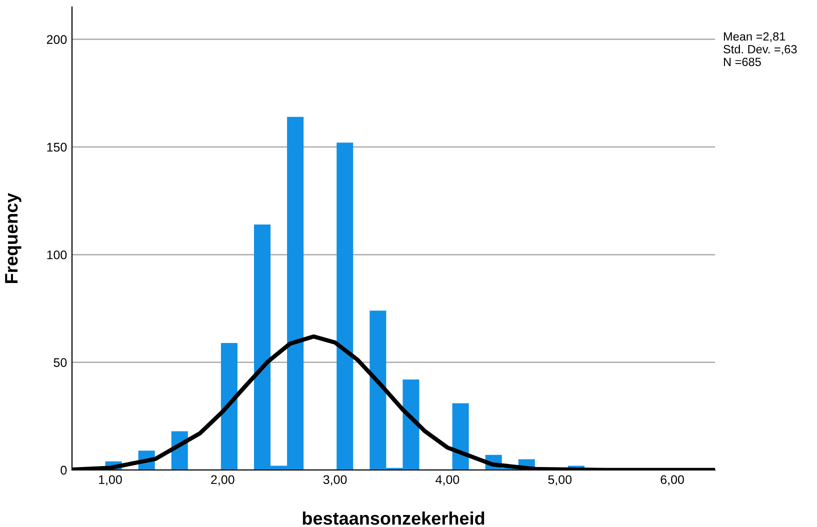 This screenshot has width=817, height=527. Describe the element at coordinates (57, 255) in the screenshot. I see `y-tick-label: 100` at that location.